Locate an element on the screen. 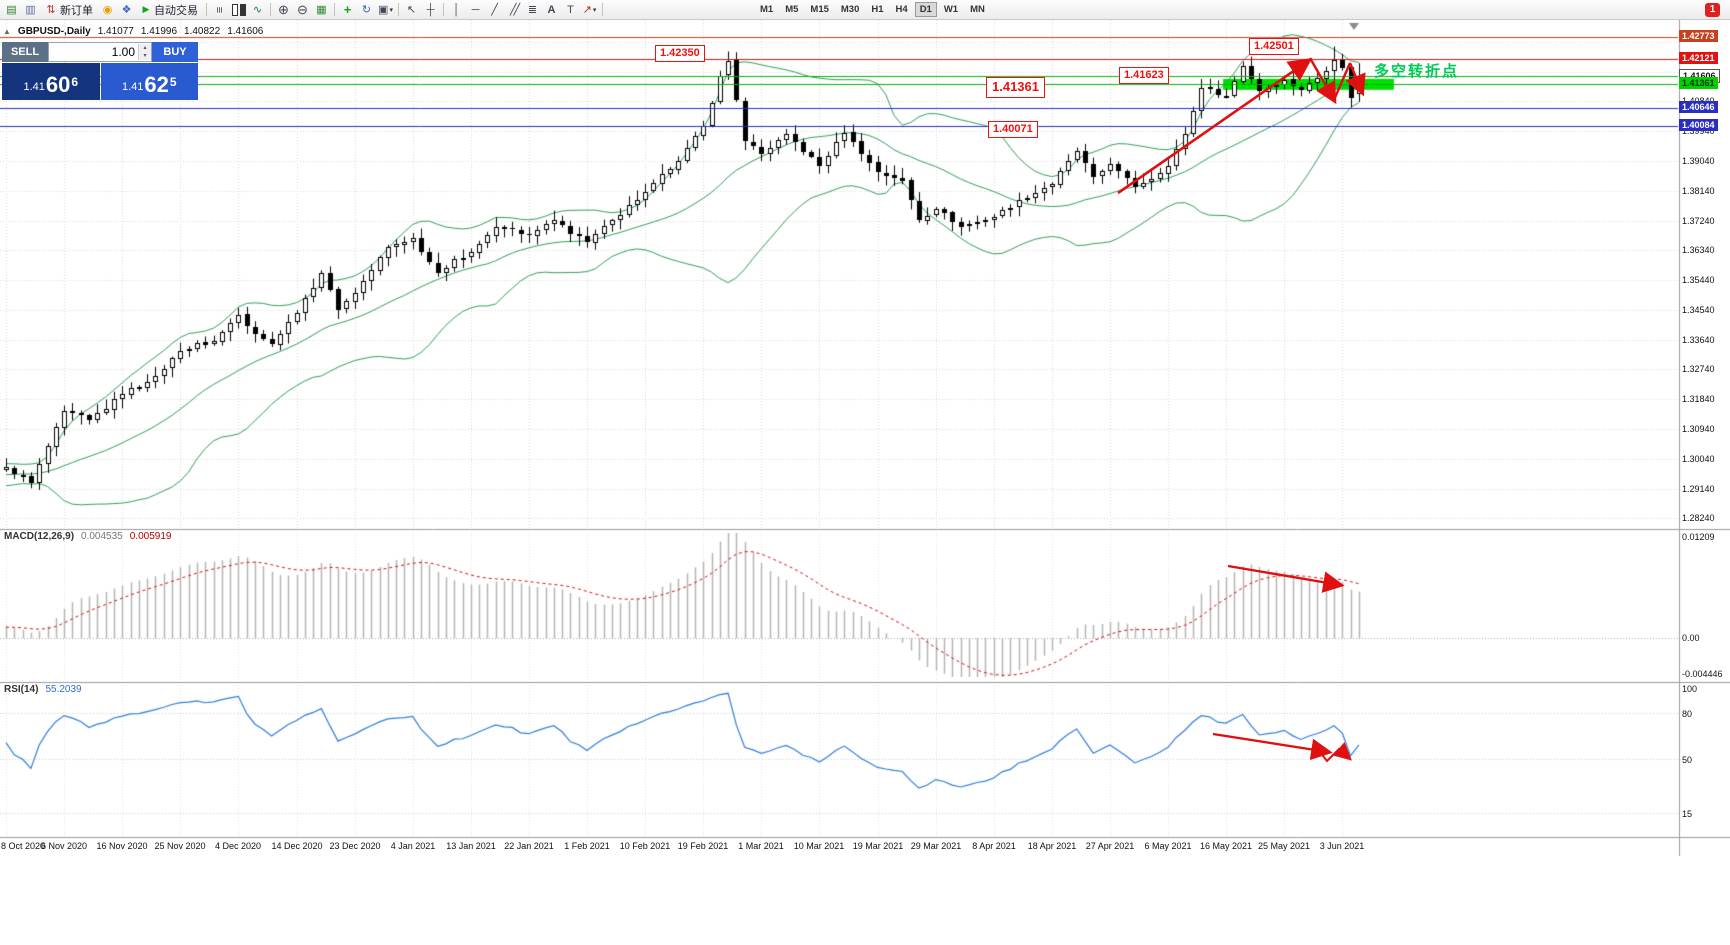 This screenshot has height=945, width=1730. timeframe-button-M1: M1 is located at coordinates (767, 9).